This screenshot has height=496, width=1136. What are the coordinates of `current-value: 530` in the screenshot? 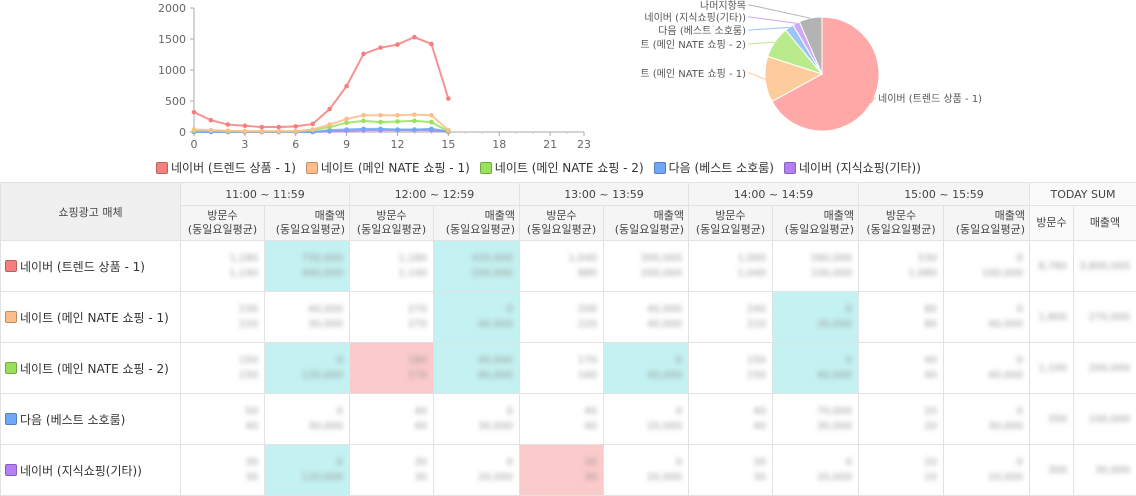 It's located at (898, 258).